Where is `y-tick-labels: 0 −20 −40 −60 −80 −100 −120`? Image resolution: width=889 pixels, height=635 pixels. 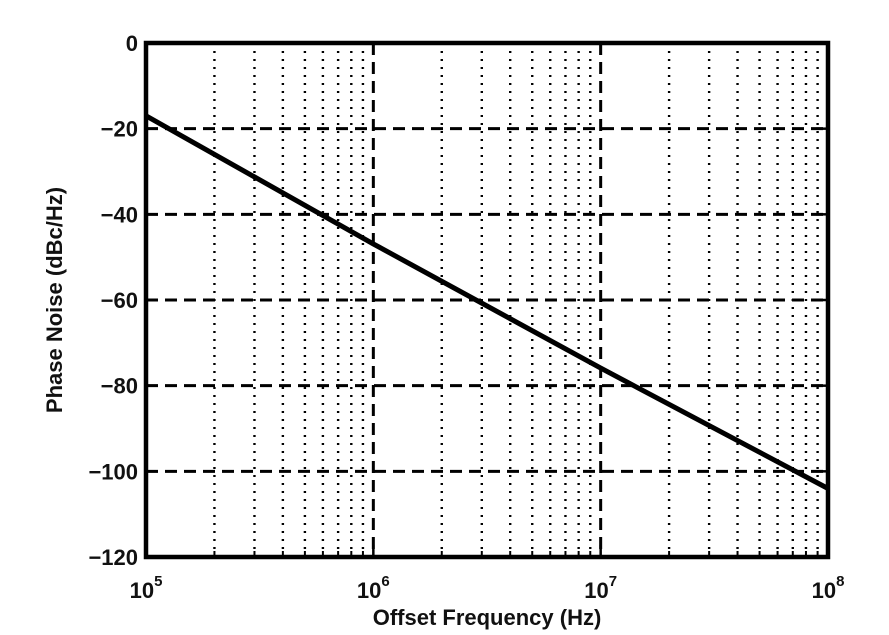 y-tick-labels: 0 −20 −40 −60 −80 −100 −120 is located at coordinates (113, 300).